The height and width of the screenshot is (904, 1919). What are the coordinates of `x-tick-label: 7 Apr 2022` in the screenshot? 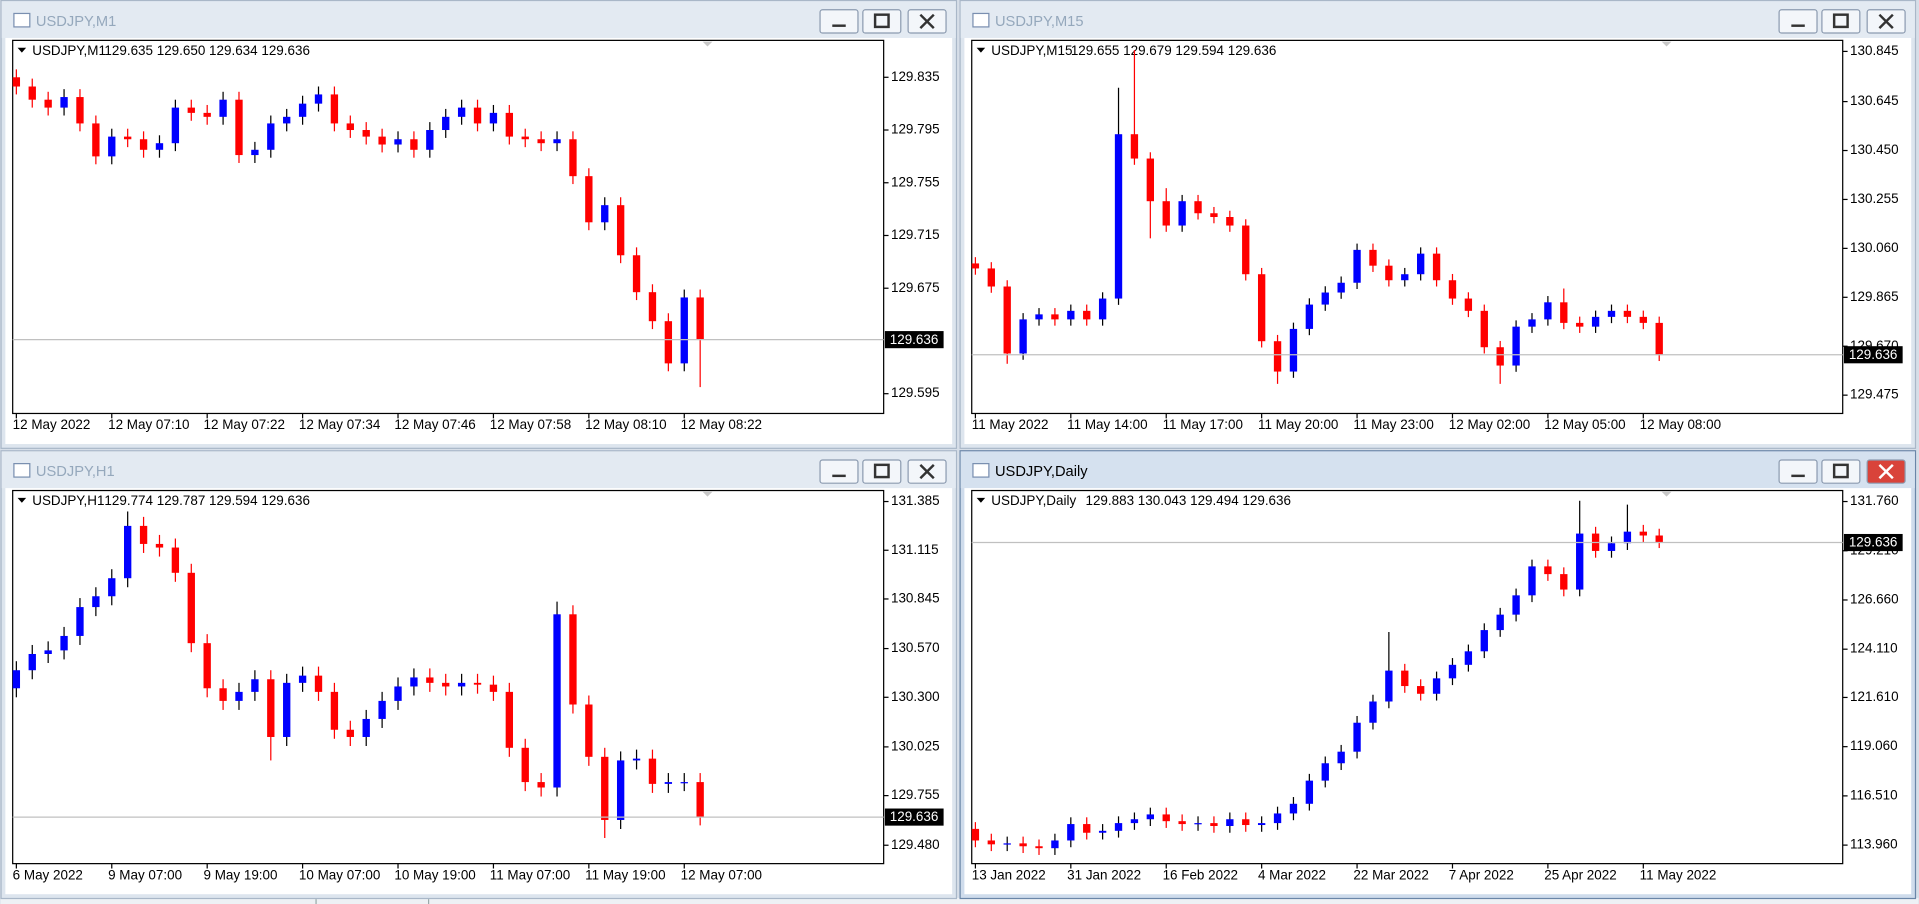 It's located at (1481, 874).